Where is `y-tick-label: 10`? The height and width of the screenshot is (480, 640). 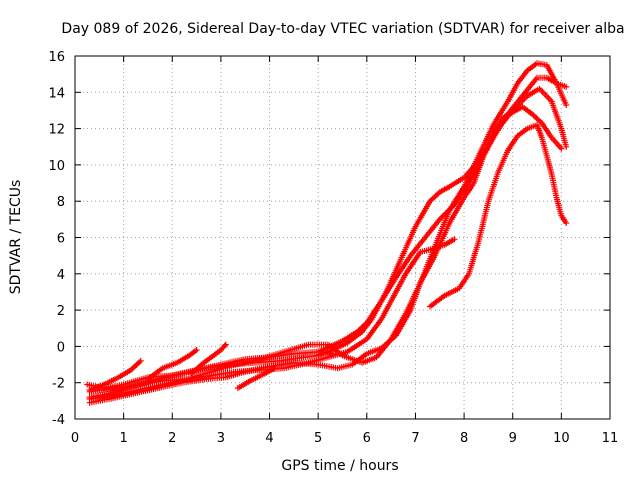
y-tick-label: 10 is located at coordinates (56, 166).